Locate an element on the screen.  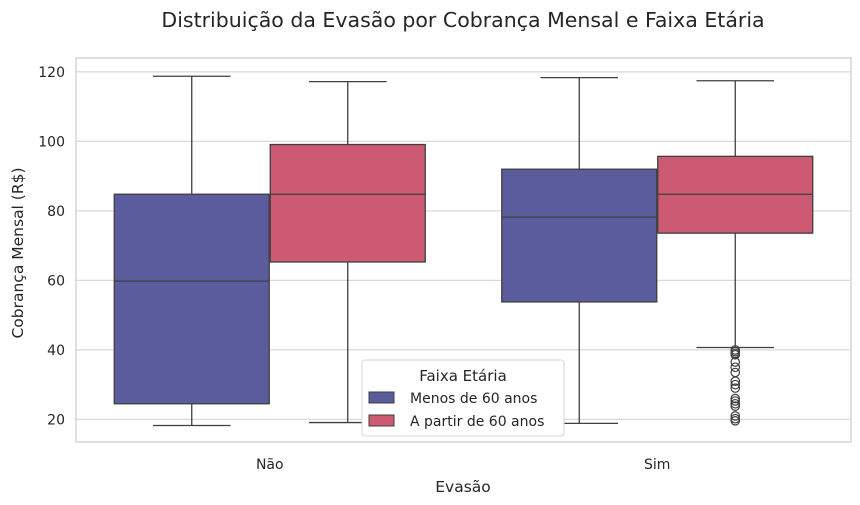
legend-box is located at coordinates (463, 398).